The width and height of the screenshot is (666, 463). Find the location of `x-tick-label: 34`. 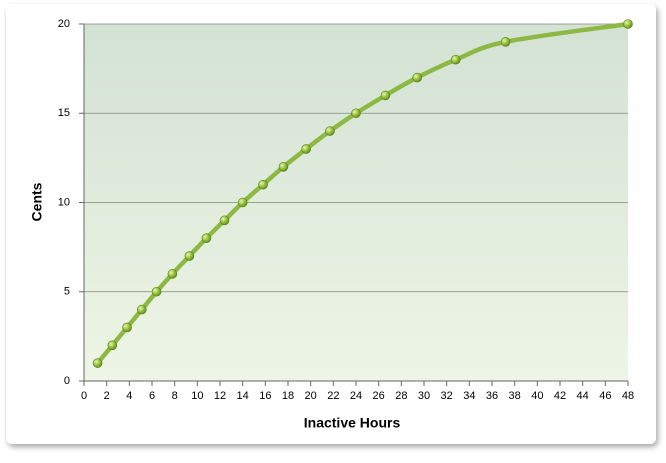

x-tick-label: 34 is located at coordinates (469, 396).